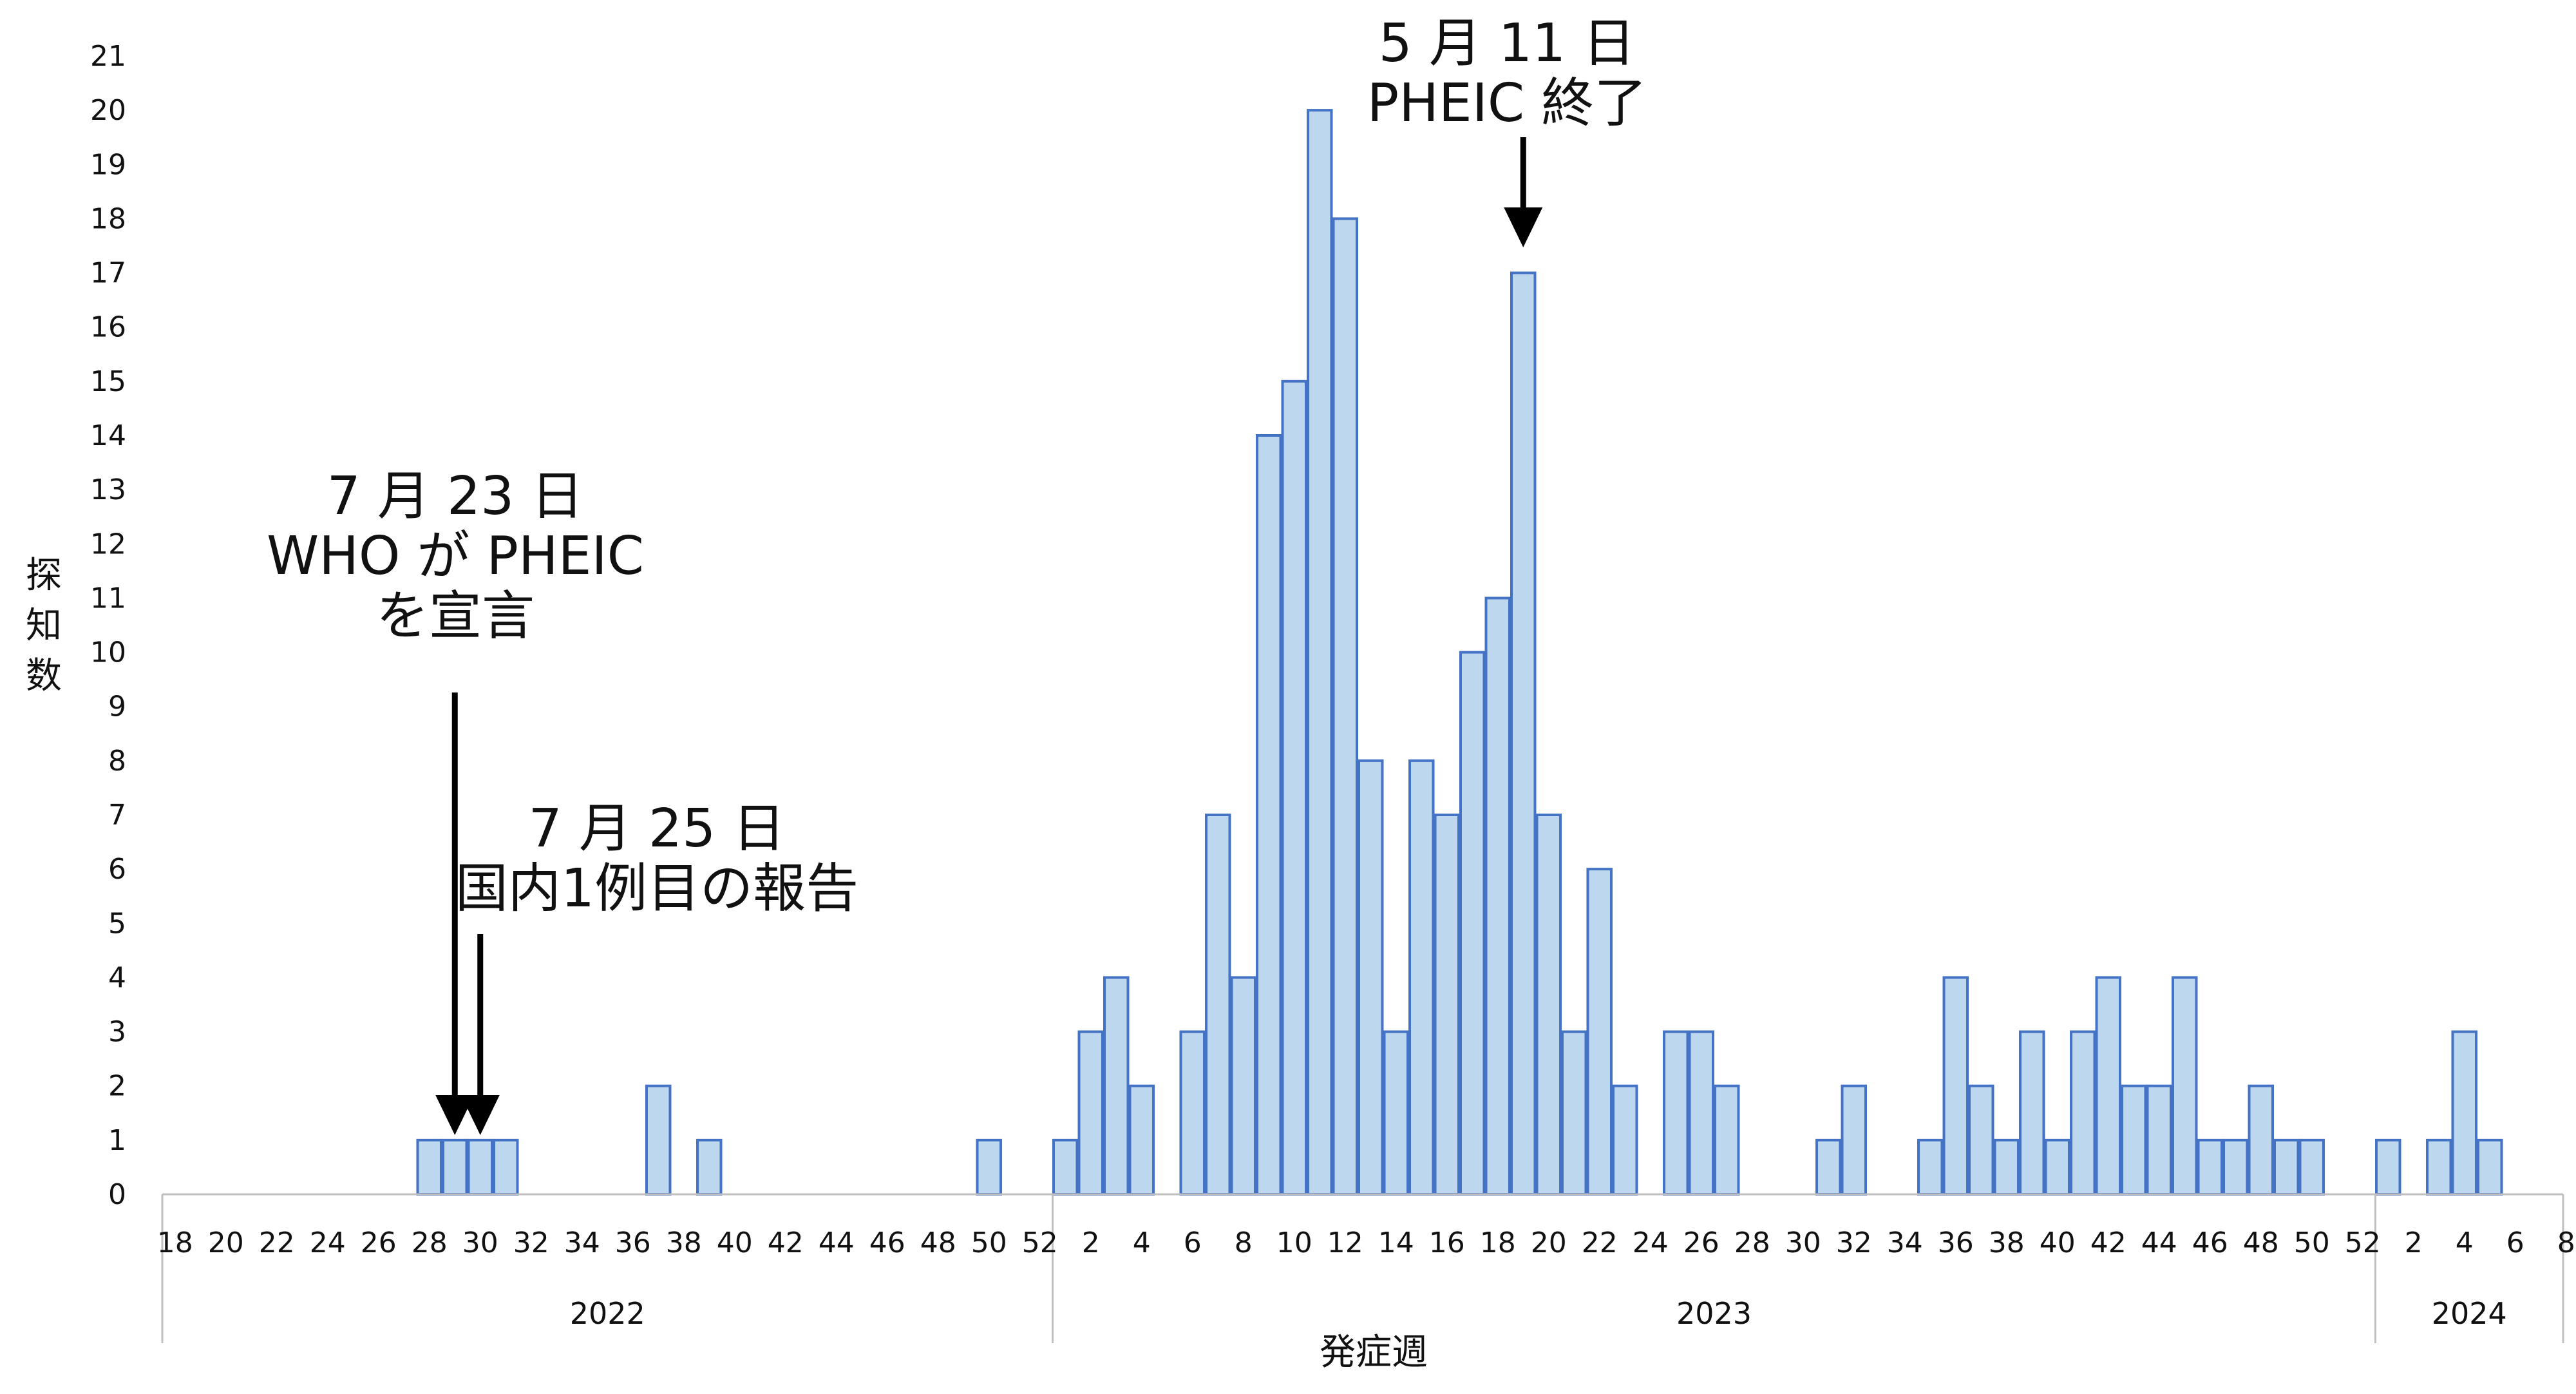 This screenshot has height=1394, width=2576. I want to click on y-tick-label: 4, so click(117, 977).